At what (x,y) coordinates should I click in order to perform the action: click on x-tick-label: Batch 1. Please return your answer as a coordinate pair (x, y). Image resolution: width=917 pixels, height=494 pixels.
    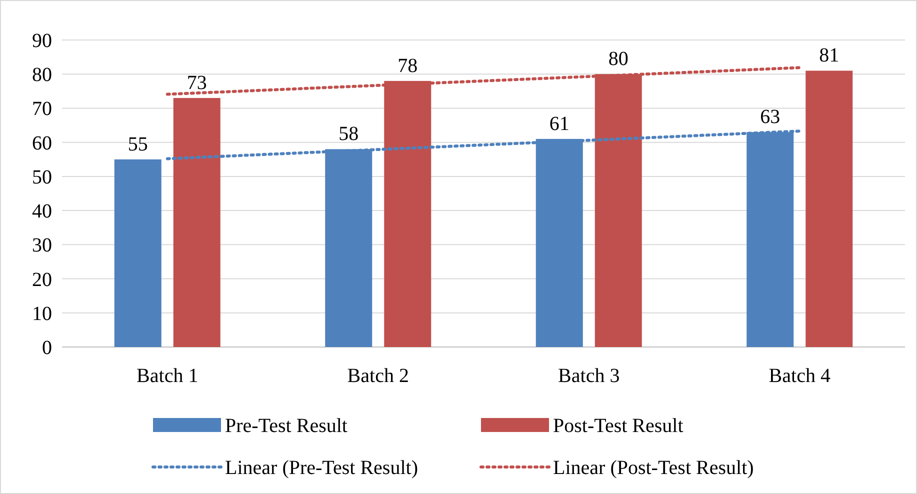
    Looking at the image, I should click on (167, 376).